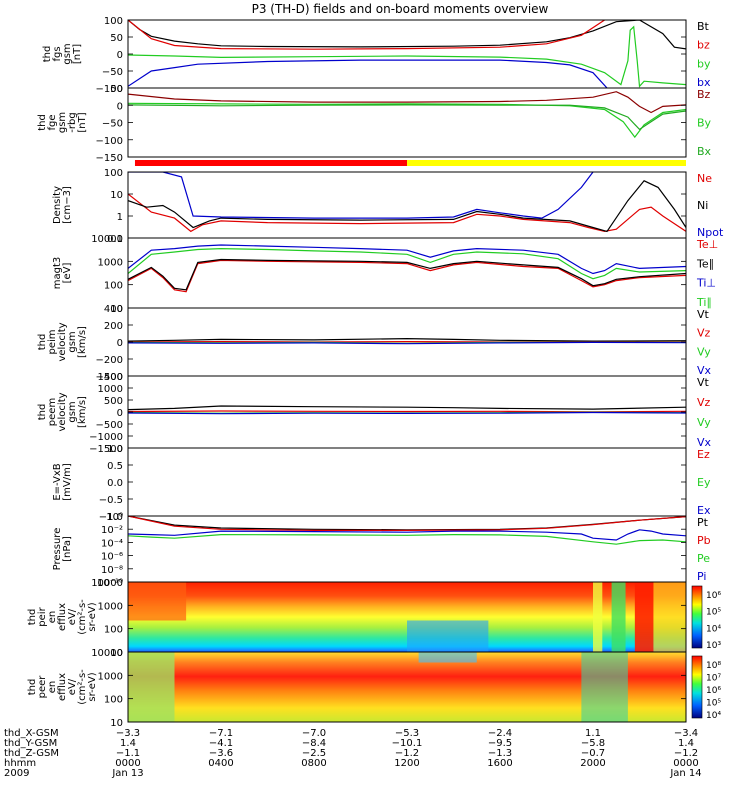 The width and height of the screenshot is (750, 800). I want to click on panel-fgs: 100 50 0 −50 −100 thdfgsgsm[nT] Bt bz by bx, so click(376, 55).